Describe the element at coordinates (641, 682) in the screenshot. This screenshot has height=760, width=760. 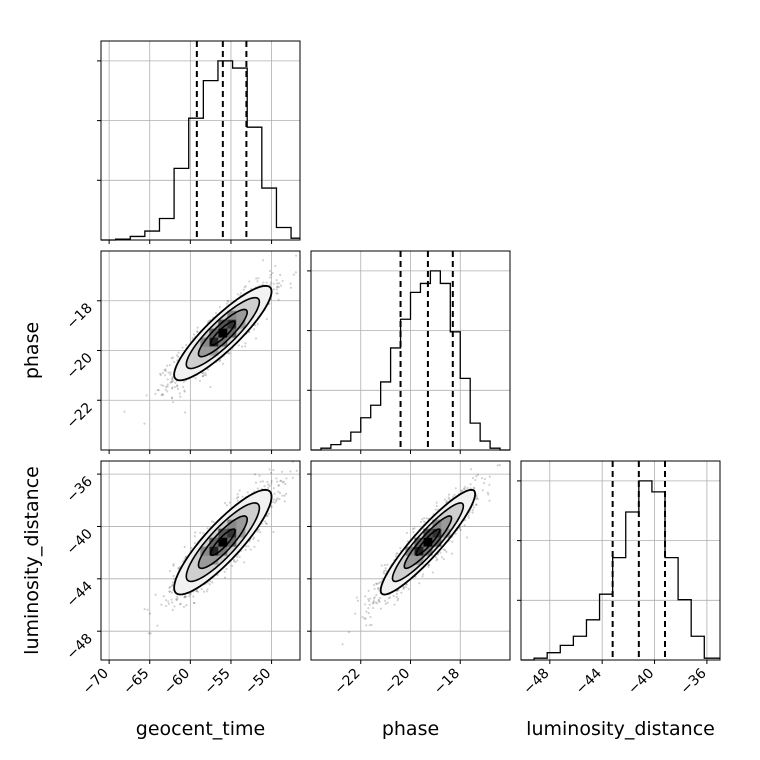
I see `x-tick-label-luminosity_distance: −40` at that location.